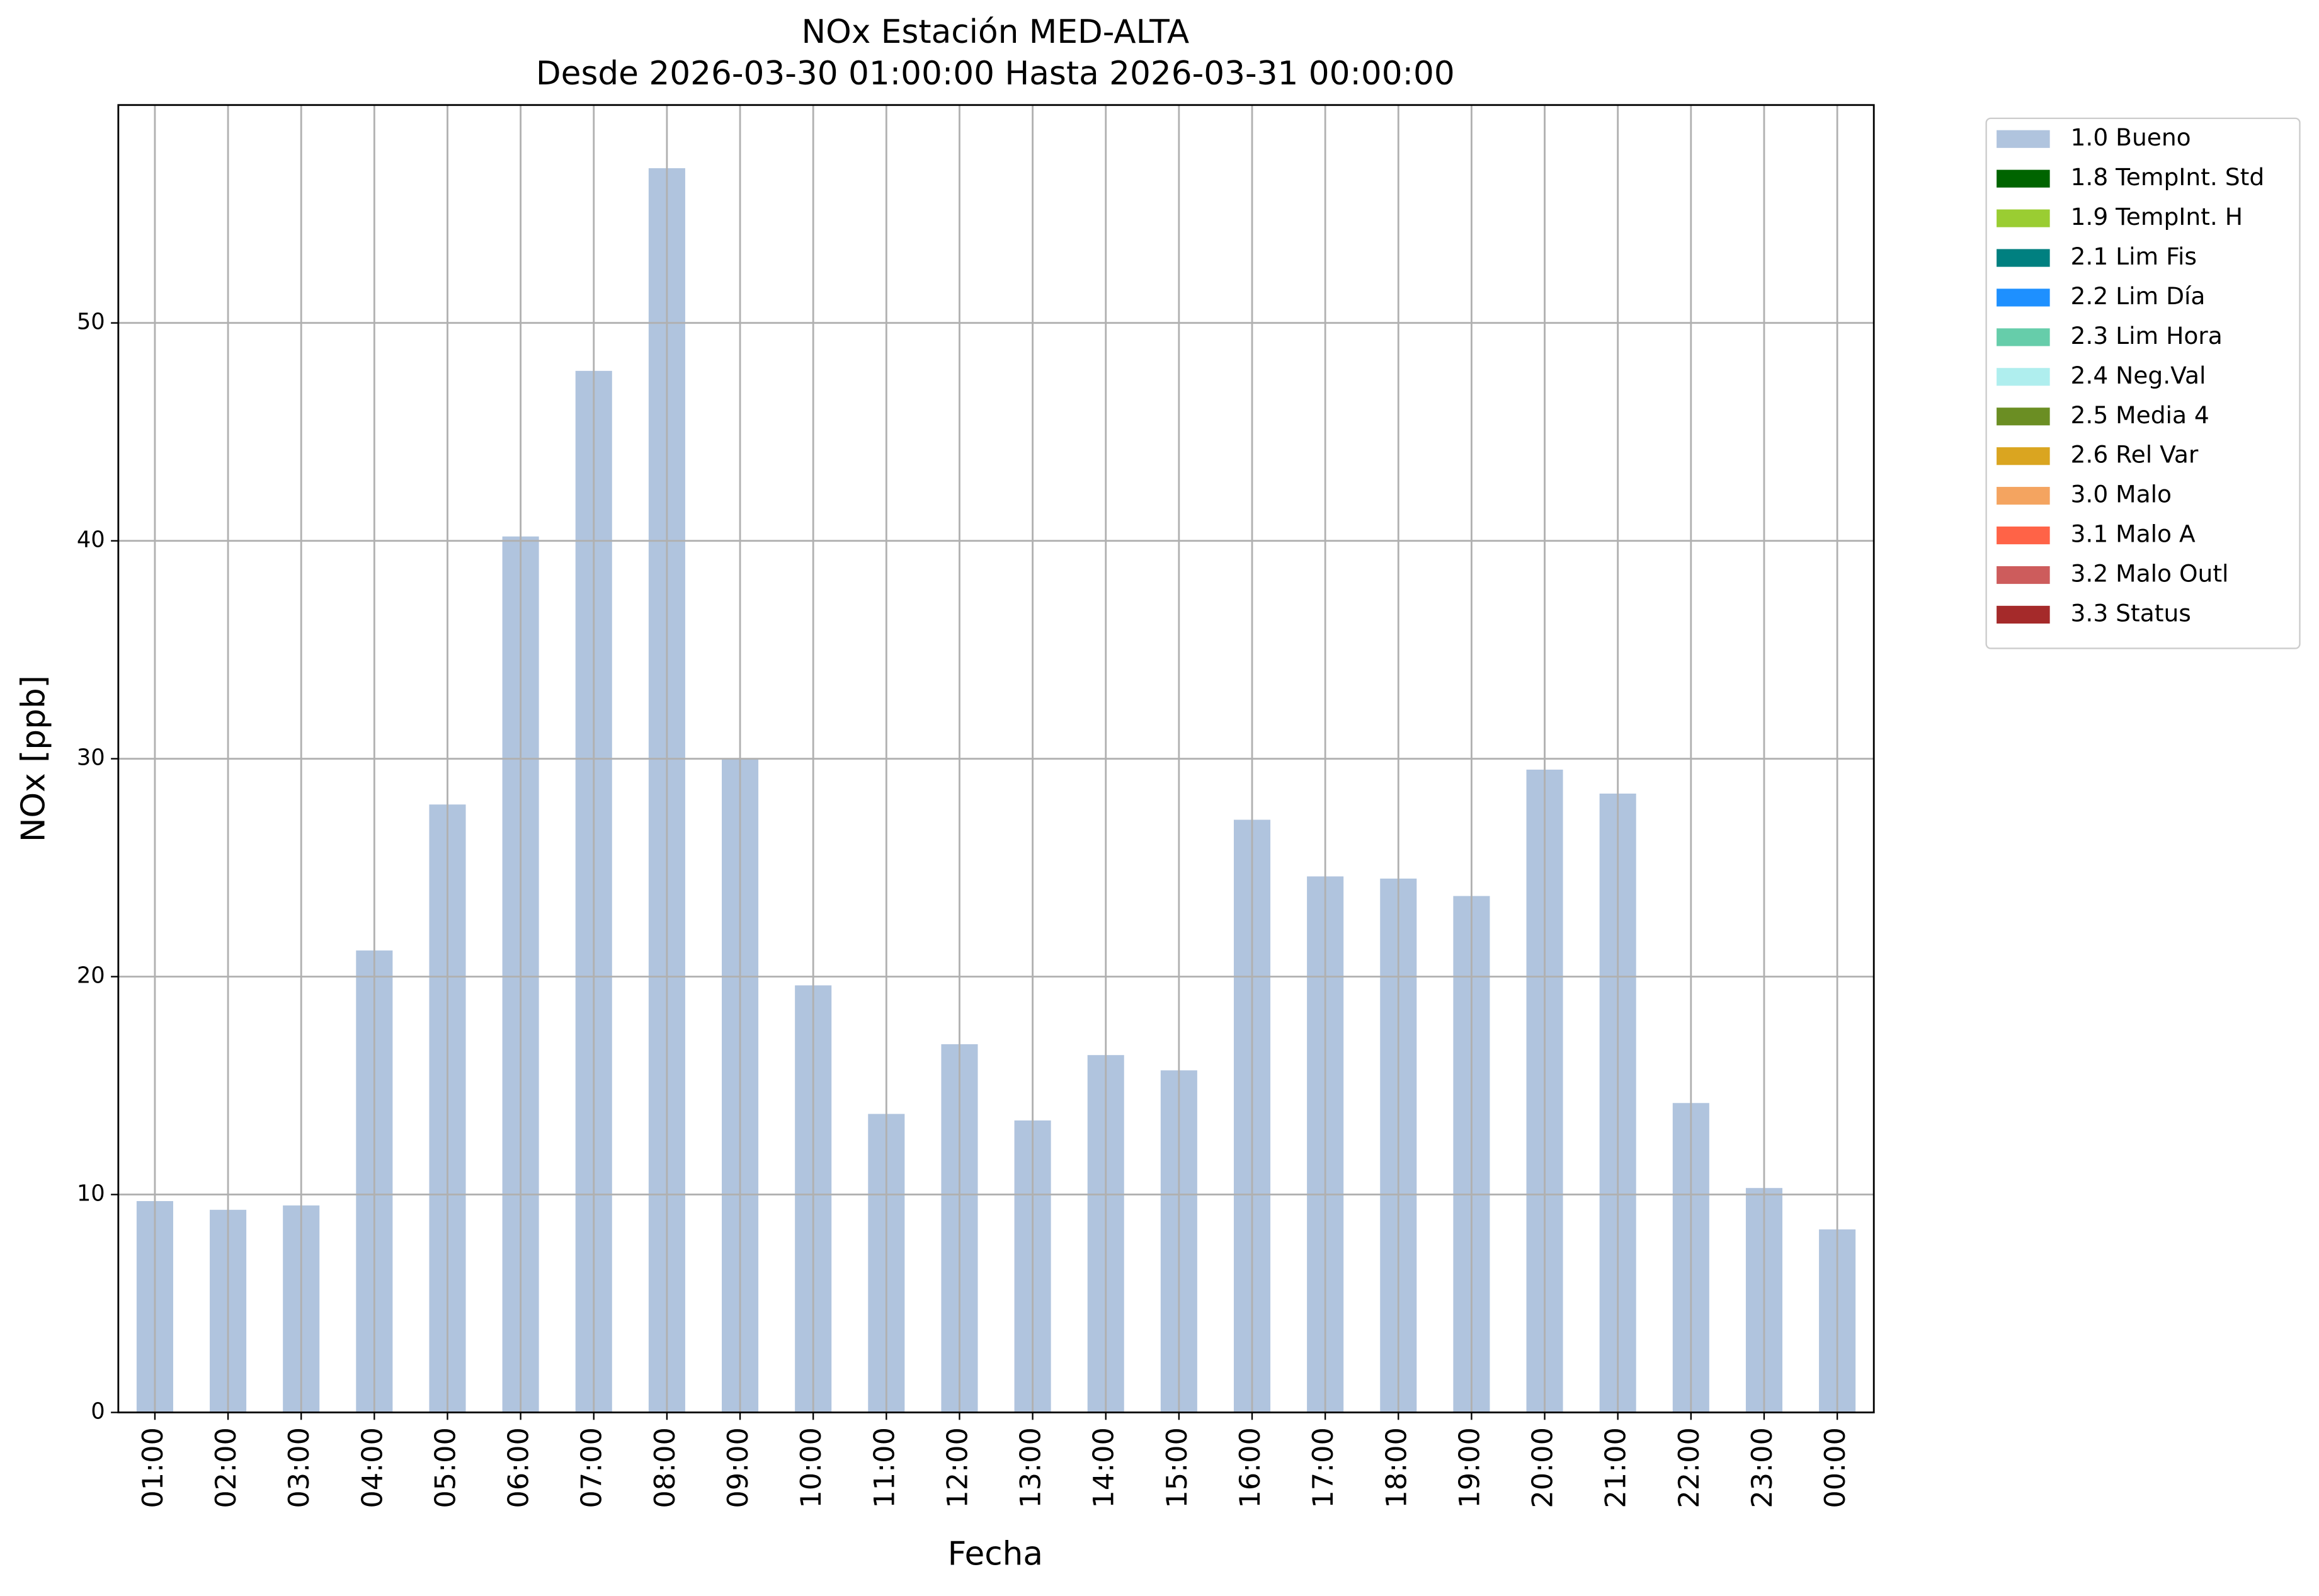 This screenshot has width=2319, height=1596. What do you see at coordinates (372, 1467) in the screenshot?
I see `x-tick-label: 04:00` at bounding box center [372, 1467].